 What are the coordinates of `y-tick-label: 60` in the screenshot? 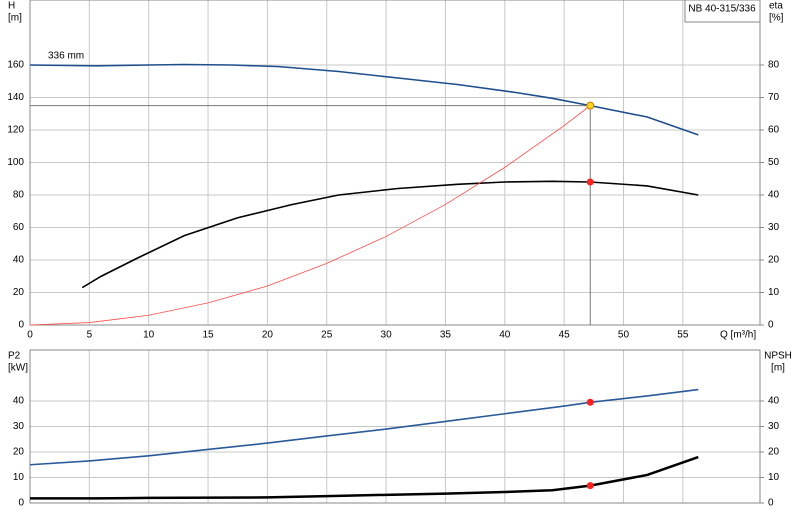 It's located at (19, 227).